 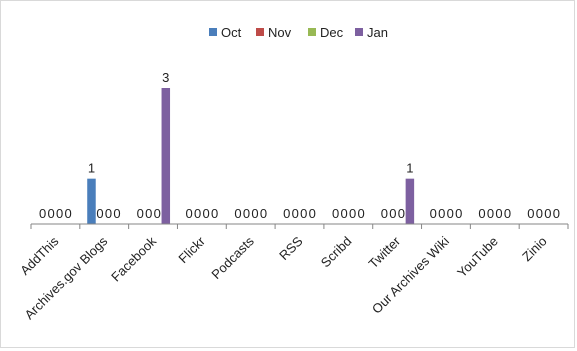 What do you see at coordinates (286, 213) in the screenshot?
I see `data-label-rss-oct: 0` at bounding box center [286, 213].